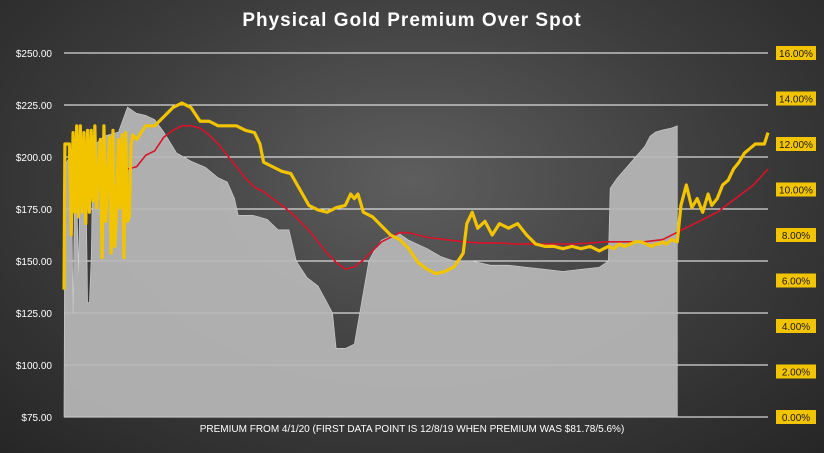  I want to click on y-tick-label: $150.00, so click(34, 262).